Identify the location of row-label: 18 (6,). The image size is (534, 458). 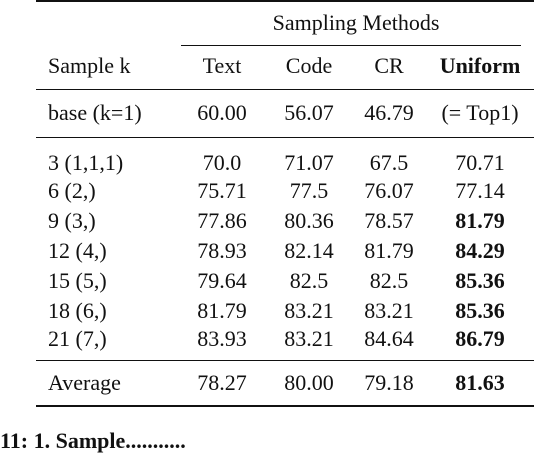
(77, 310).